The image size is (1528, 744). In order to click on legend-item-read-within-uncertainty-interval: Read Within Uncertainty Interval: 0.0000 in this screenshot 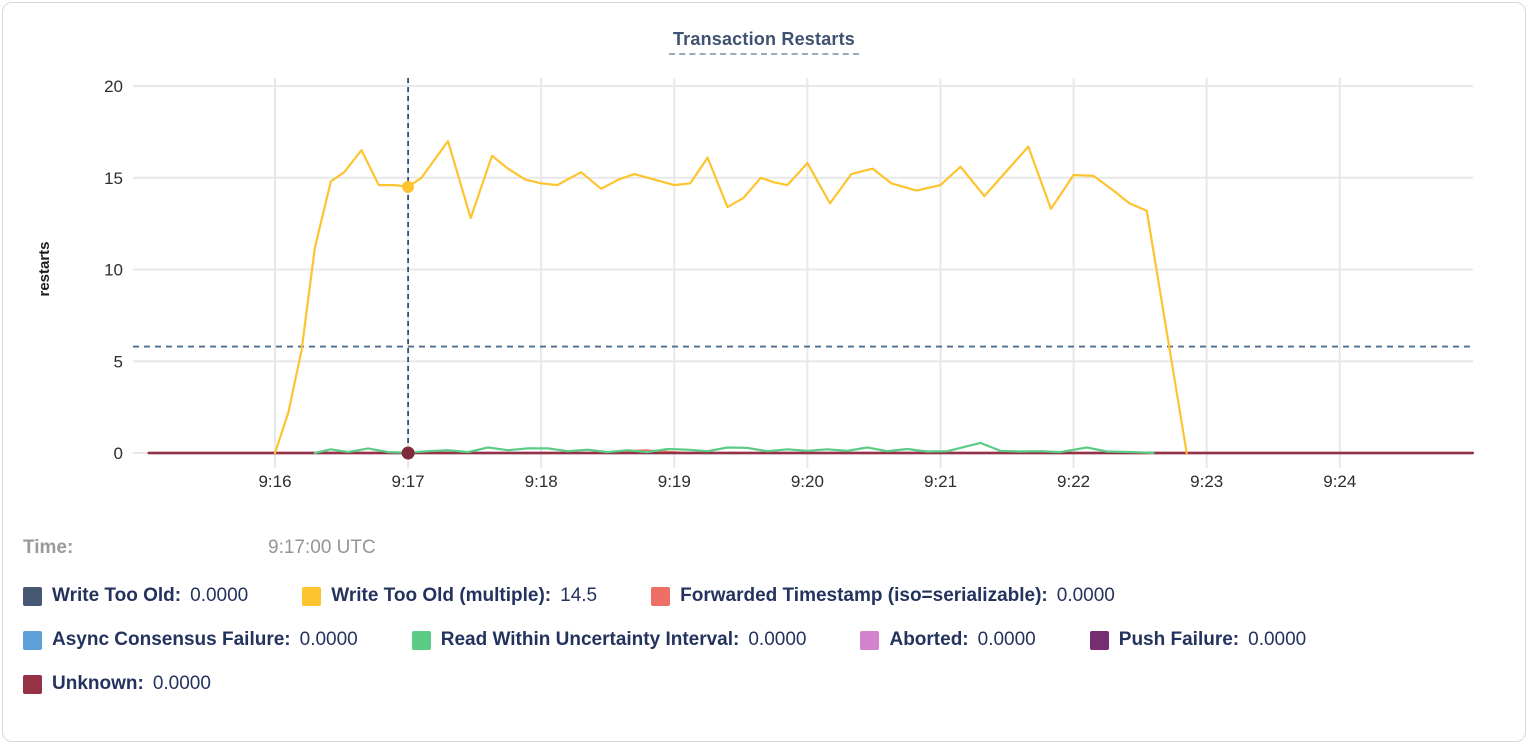, I will do `click(609, 640)`.